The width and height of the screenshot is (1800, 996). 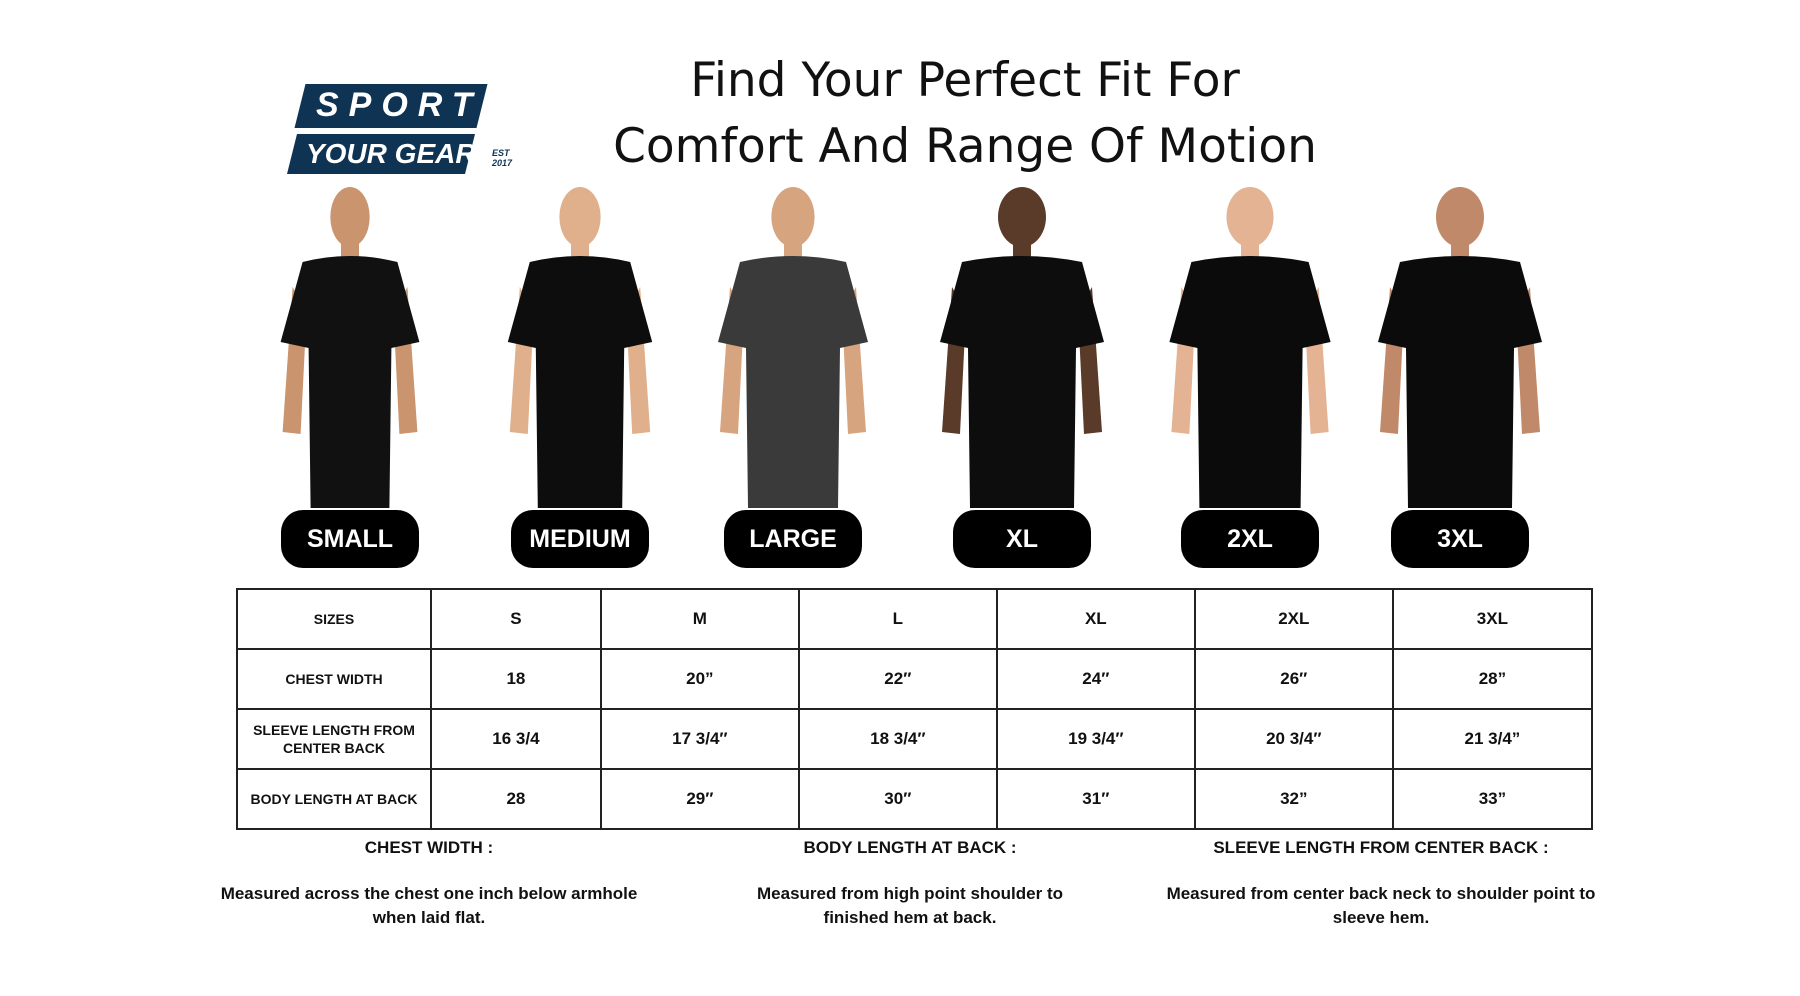 What do you see at coordinates (429, 847) in the screenshot?
I see `note-heading: CHEST WIDTH :` at bounding box center [429, 847].